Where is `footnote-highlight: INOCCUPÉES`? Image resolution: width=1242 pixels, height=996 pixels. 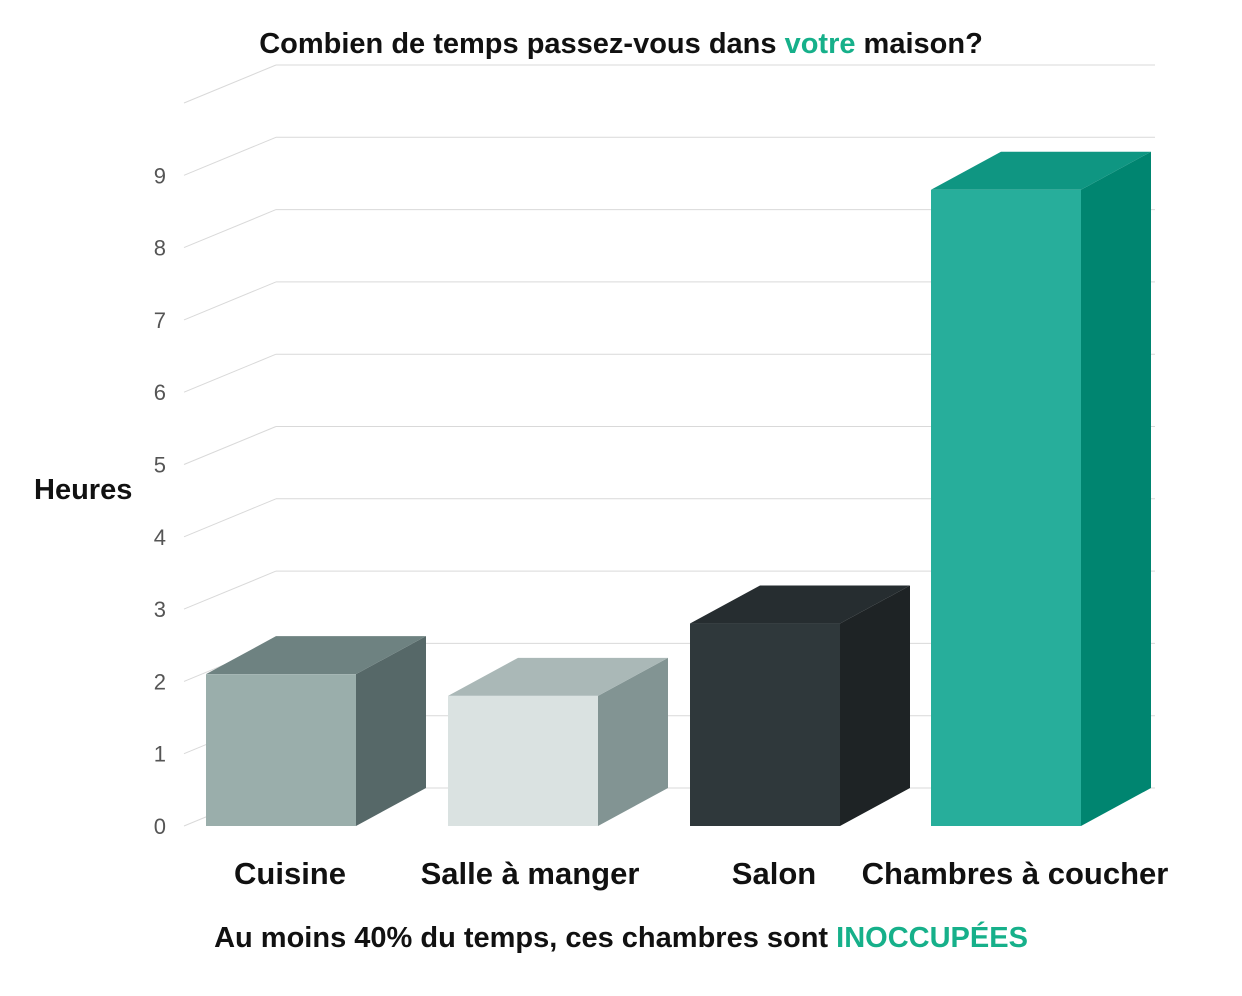
footnote-highlight: INOCCUPÉES is located at coordinates (932, 938).